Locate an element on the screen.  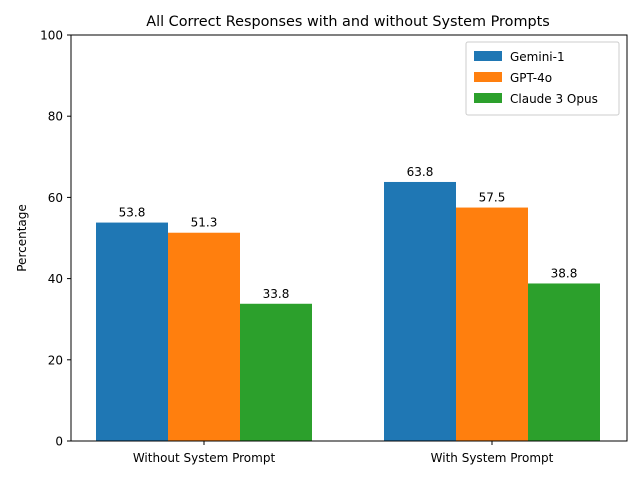
y-tick-label: 20 is located at coordinates (55, 360).